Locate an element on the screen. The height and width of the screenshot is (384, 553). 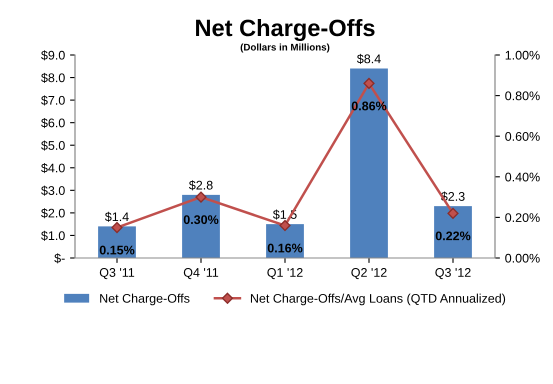
y-tick-label: $5.0 is located at coordinates (53, 145).